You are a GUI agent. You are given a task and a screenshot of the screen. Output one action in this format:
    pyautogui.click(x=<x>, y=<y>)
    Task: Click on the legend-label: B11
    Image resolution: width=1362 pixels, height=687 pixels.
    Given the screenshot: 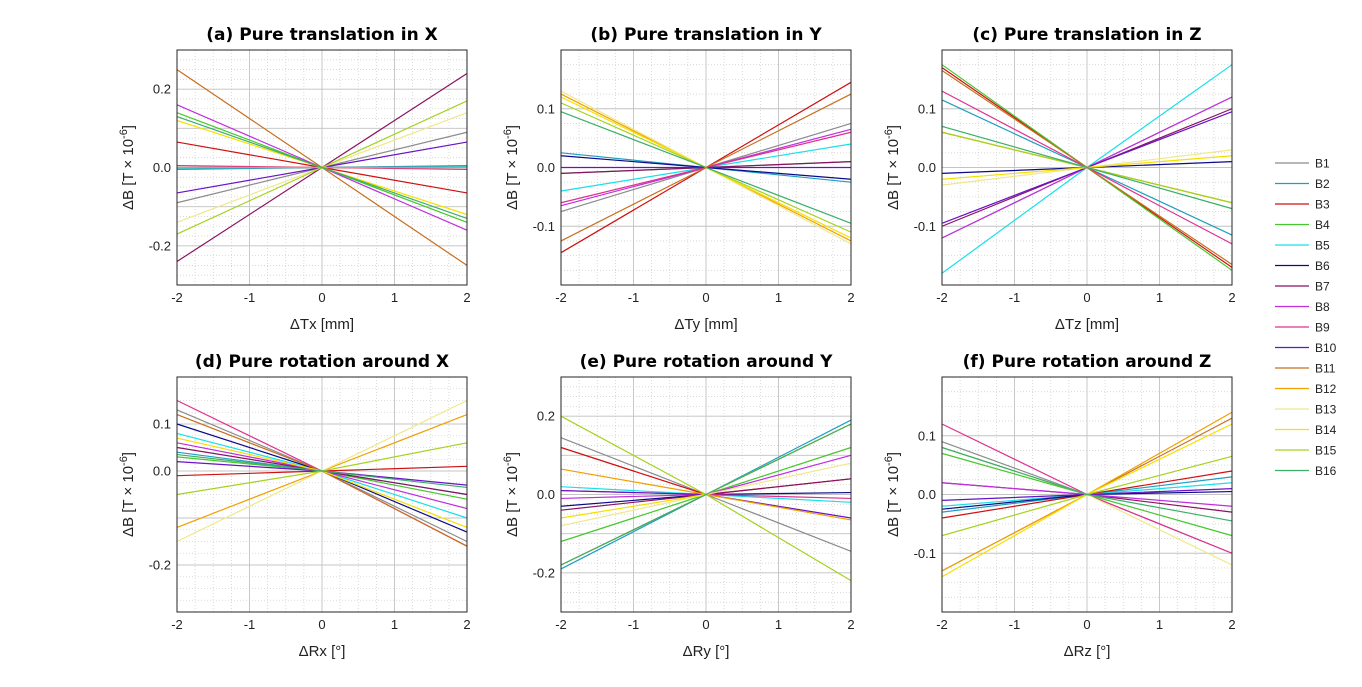 What is the action you would take?
    pyautogui.click(x=1325, y=369)
    